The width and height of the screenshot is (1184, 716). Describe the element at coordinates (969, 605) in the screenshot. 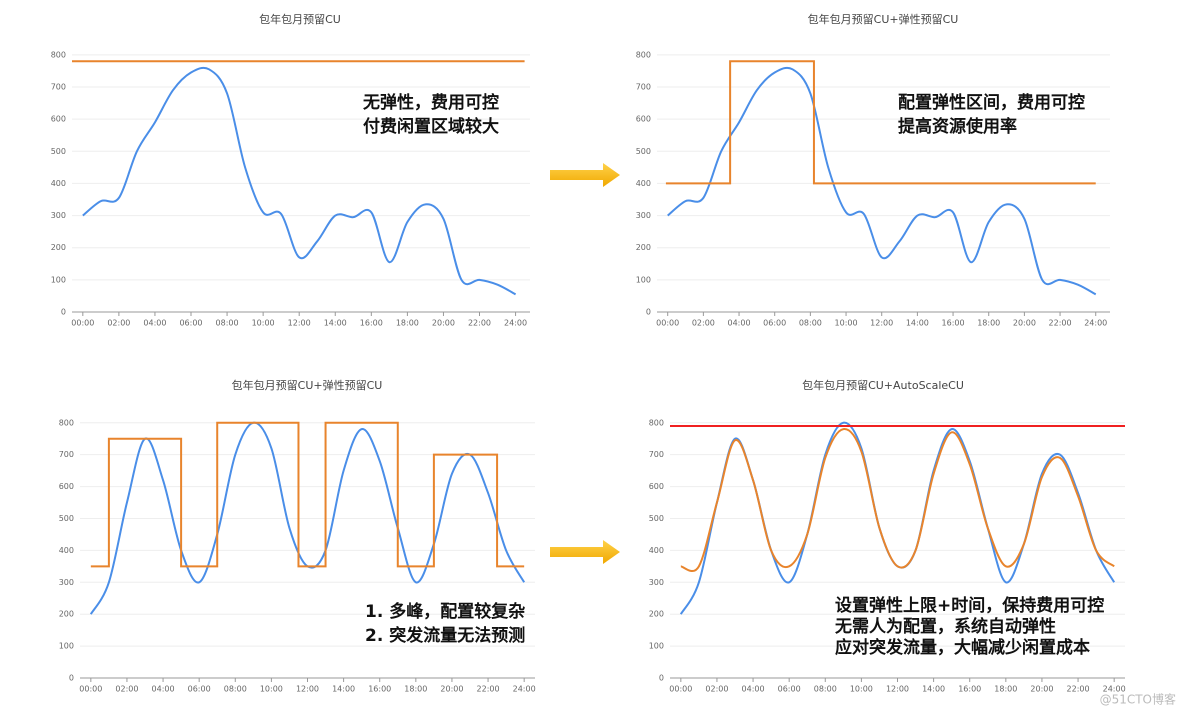

I see `annotation: 设置弹性上限+时间，保持费用可控` at that location.